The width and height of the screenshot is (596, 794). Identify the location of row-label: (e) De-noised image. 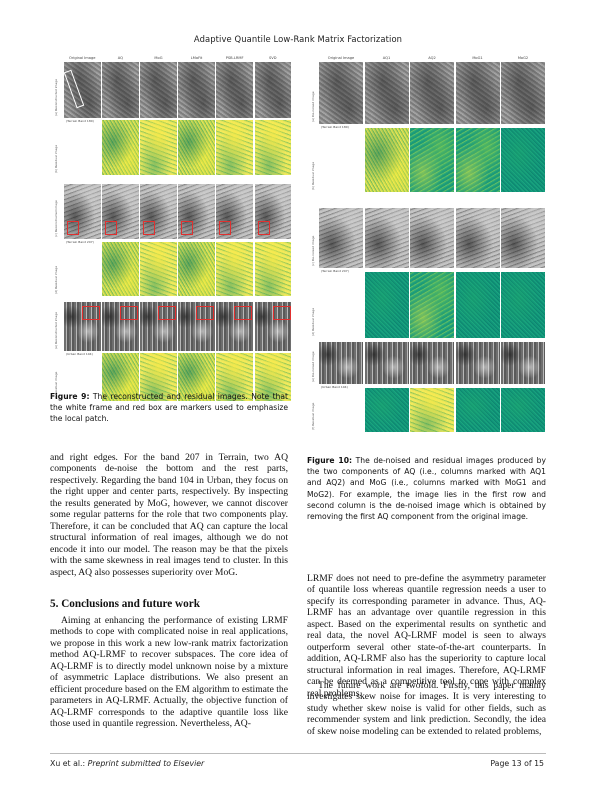
(313, 366).